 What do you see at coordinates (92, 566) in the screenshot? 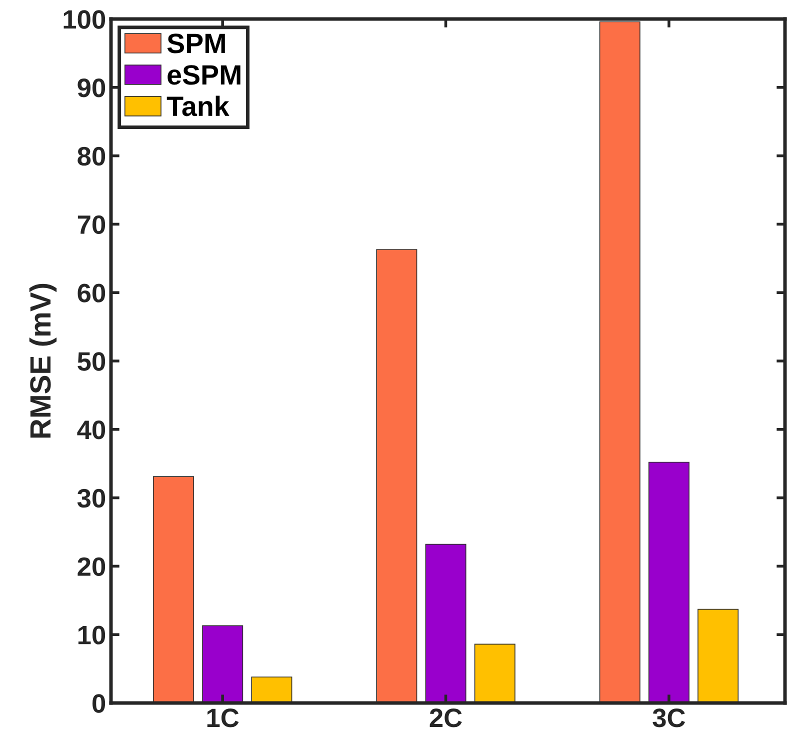
I see `y-tick-label: 20` at bounding box center [92, 566].